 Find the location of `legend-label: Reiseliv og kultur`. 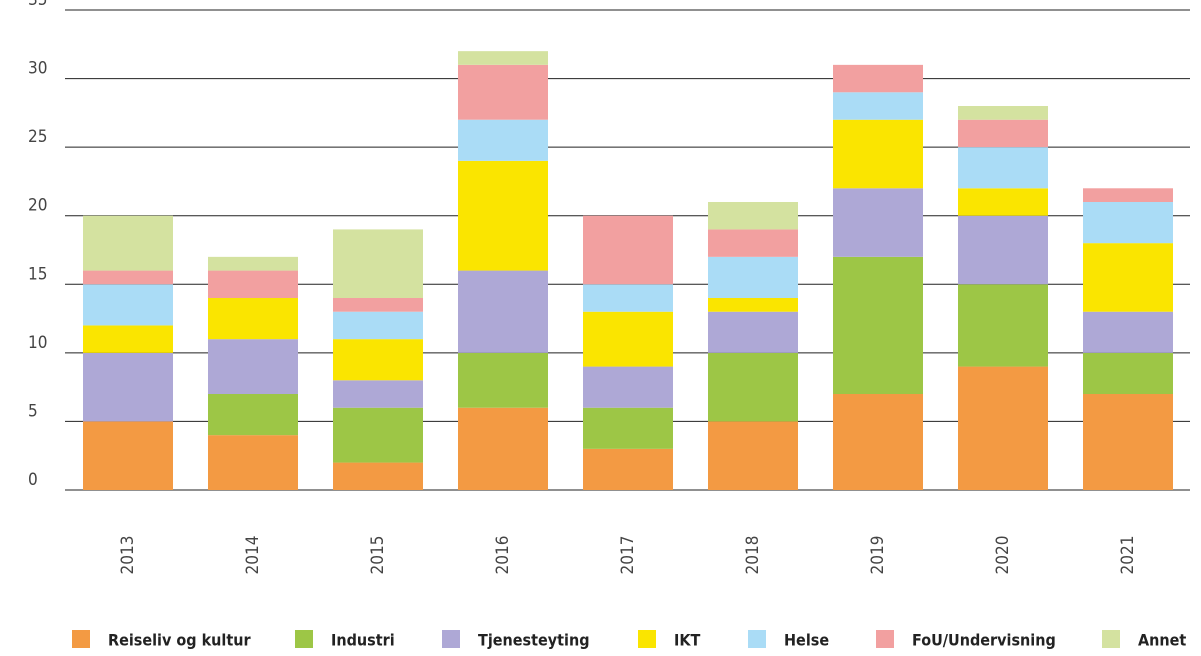

legend-label: Reiseliv og kultur is located at coordinates (179, 640).